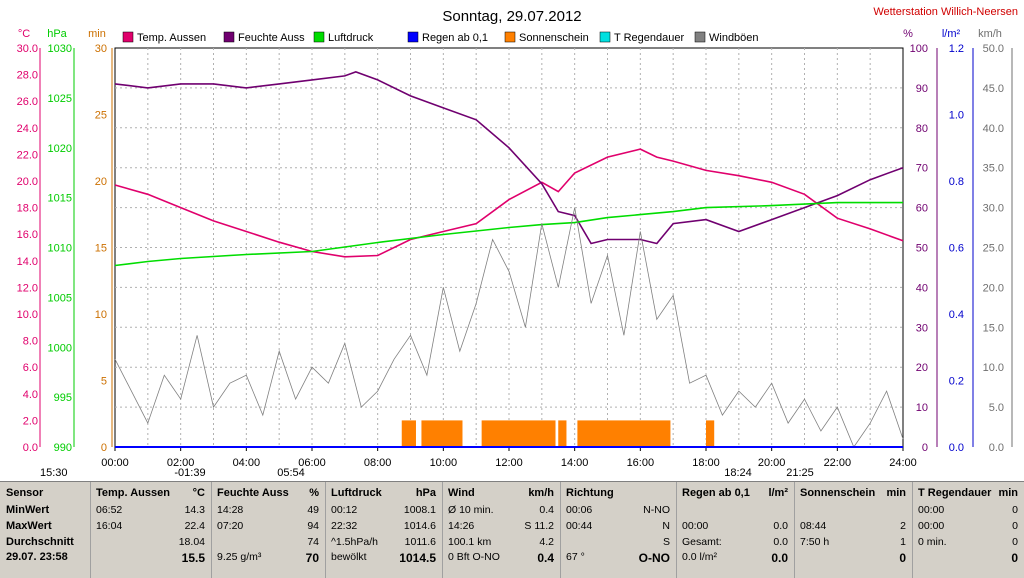  I want to click on stats-row: 18.04, so click(150, 543).